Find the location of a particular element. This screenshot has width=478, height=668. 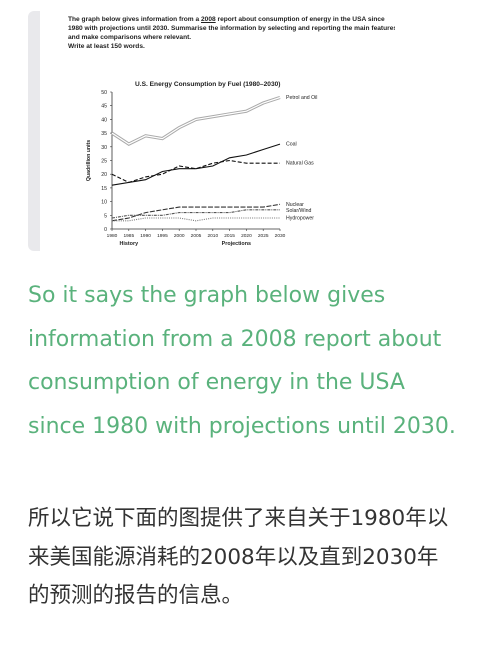

task-text-underlined: 2008 is located at coordinates (208, 19).